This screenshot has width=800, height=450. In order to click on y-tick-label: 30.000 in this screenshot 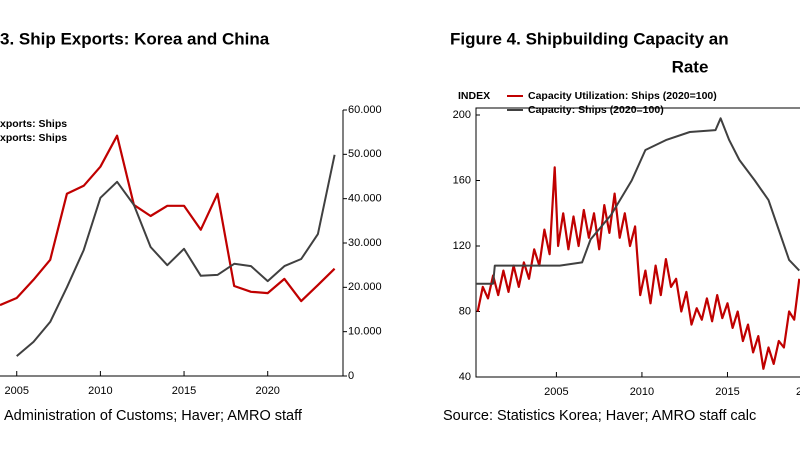, I will do `click(365, 243)`.